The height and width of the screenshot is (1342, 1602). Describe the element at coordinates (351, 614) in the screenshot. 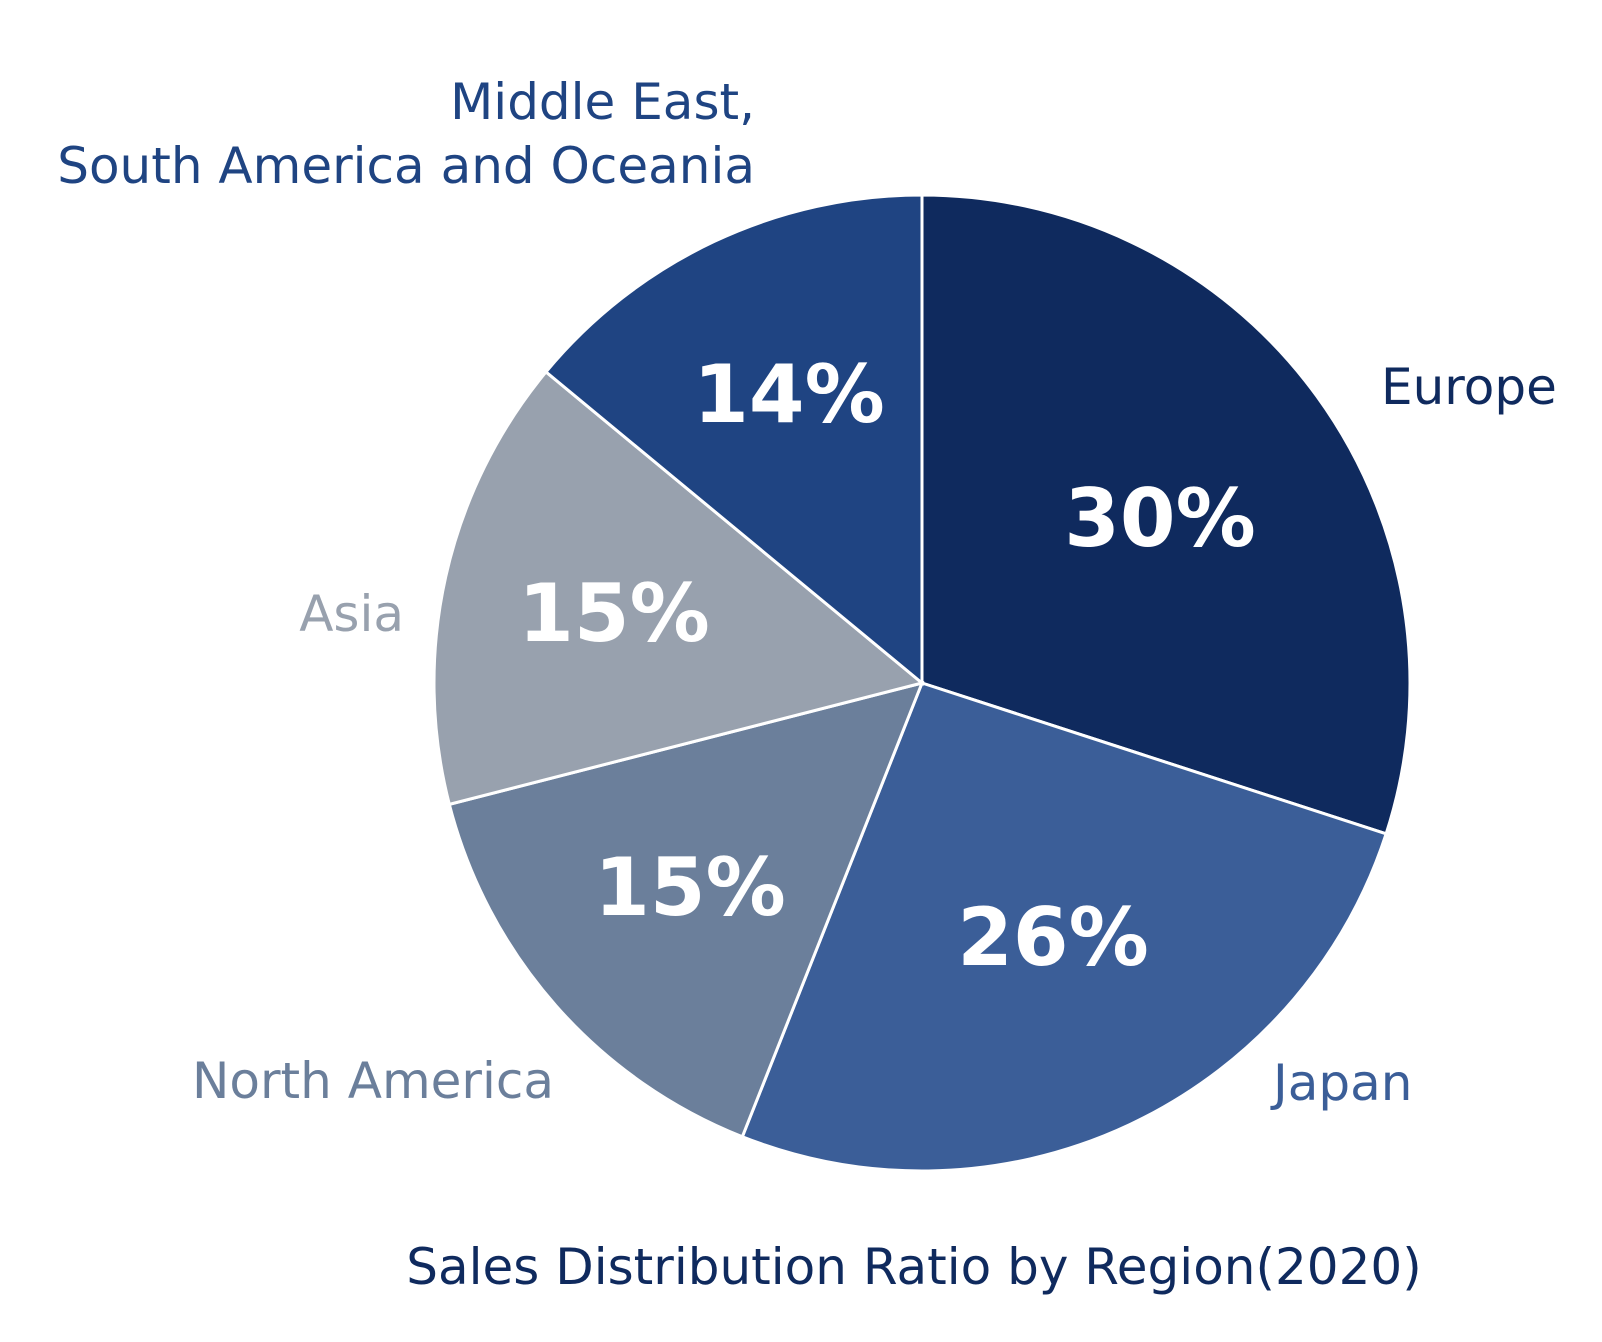

I see `category-label: Asia` at that location.